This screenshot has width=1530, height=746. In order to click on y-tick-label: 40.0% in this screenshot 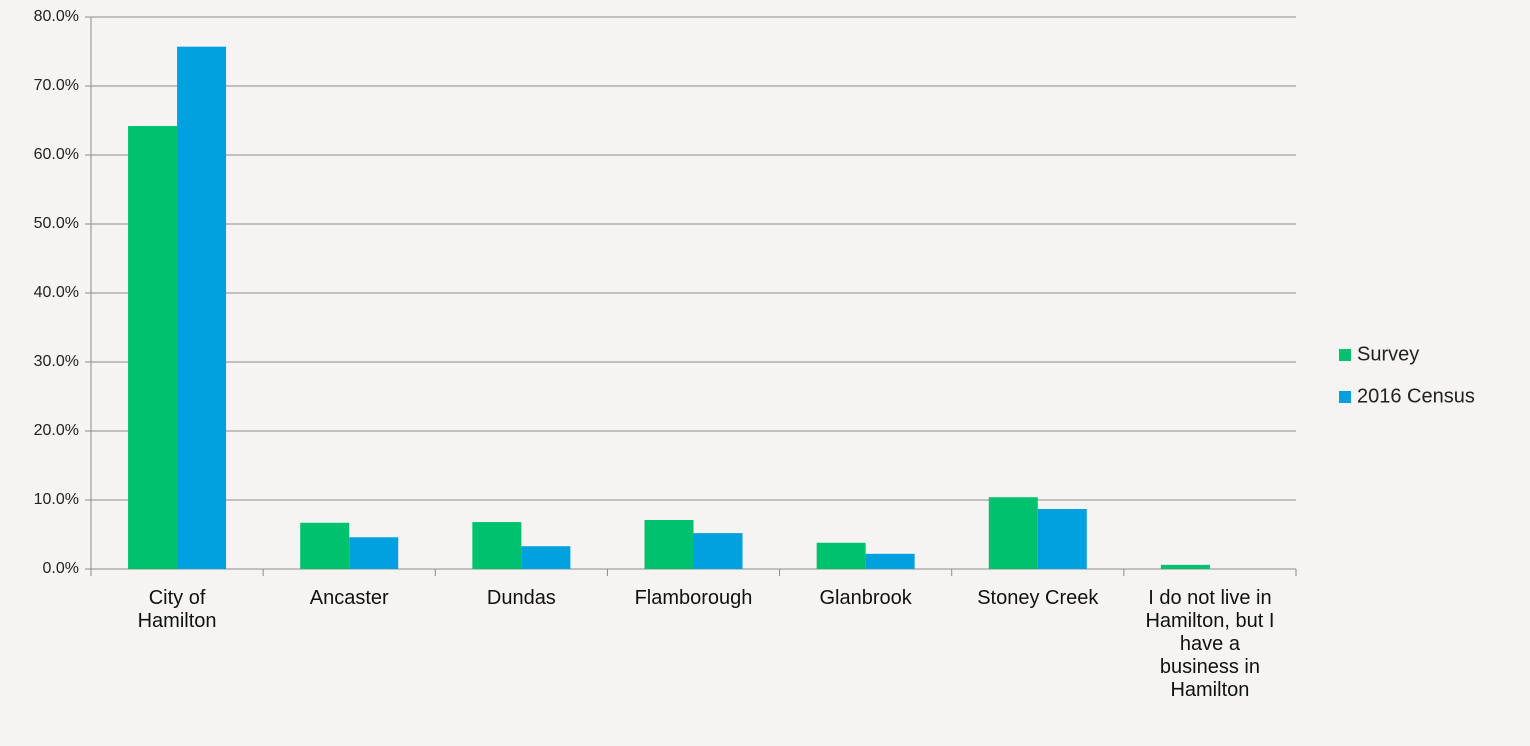, I will do `click(56, 292)`.